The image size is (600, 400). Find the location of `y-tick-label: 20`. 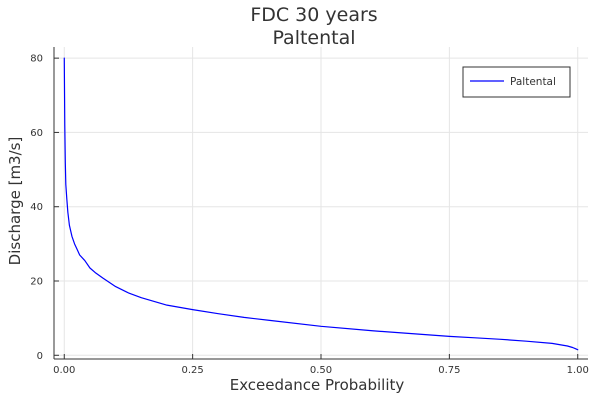

y-tick-label: 20 is located at coordinates (36, 282).